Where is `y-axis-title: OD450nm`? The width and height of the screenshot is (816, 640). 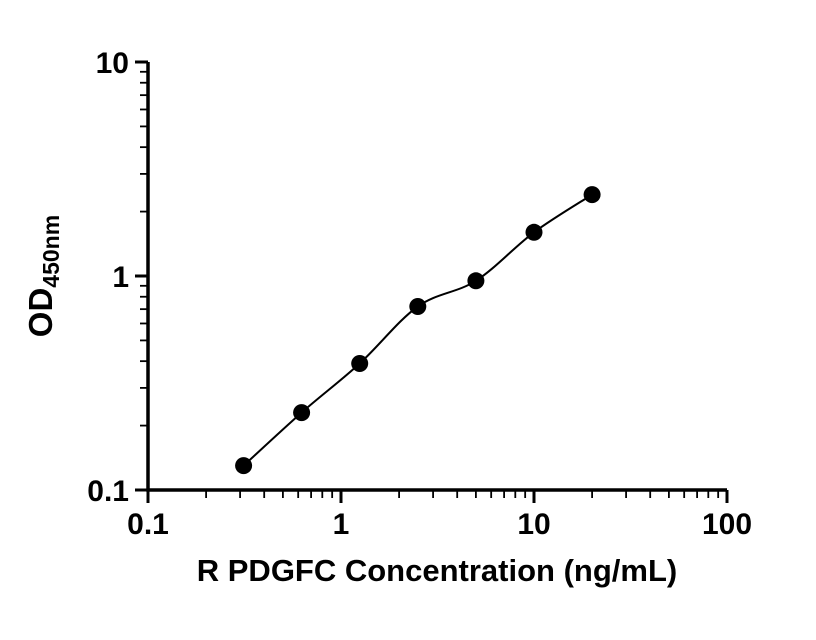
y-axis-title: OD450nm is located at coordinates (43, 276).